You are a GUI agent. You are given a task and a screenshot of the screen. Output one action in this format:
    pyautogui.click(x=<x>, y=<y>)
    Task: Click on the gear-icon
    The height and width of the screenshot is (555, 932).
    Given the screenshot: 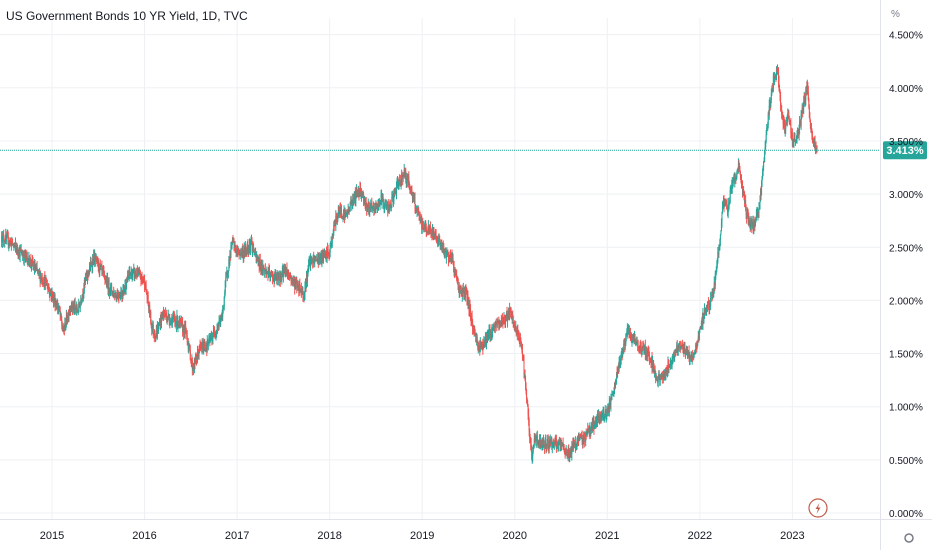 What is the action you would take?
    pyautogui.click(x=909, y=538)
    